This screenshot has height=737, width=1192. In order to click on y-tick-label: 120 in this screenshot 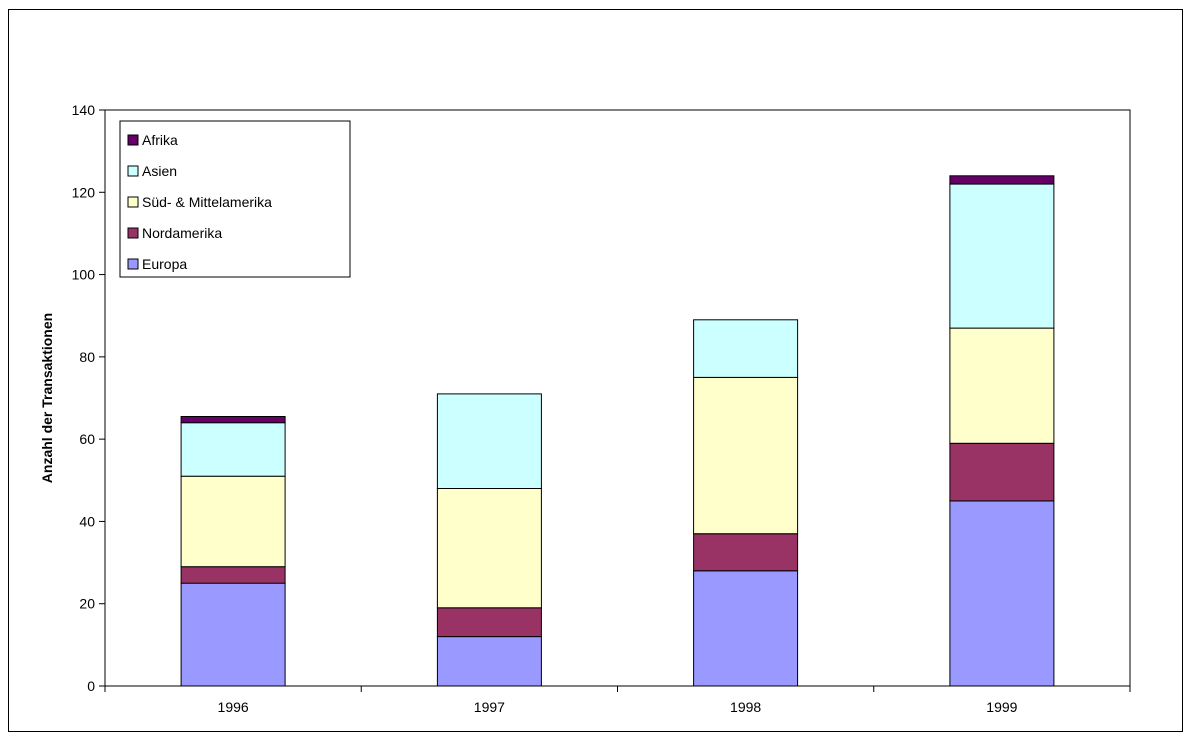, I will do `click(84, 192)`.